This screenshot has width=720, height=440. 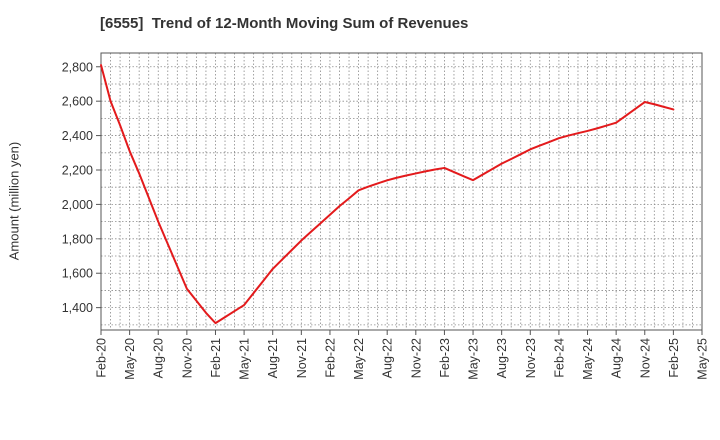 I want to click on y-tick-label: 2,200, so click(x=77, y=170).